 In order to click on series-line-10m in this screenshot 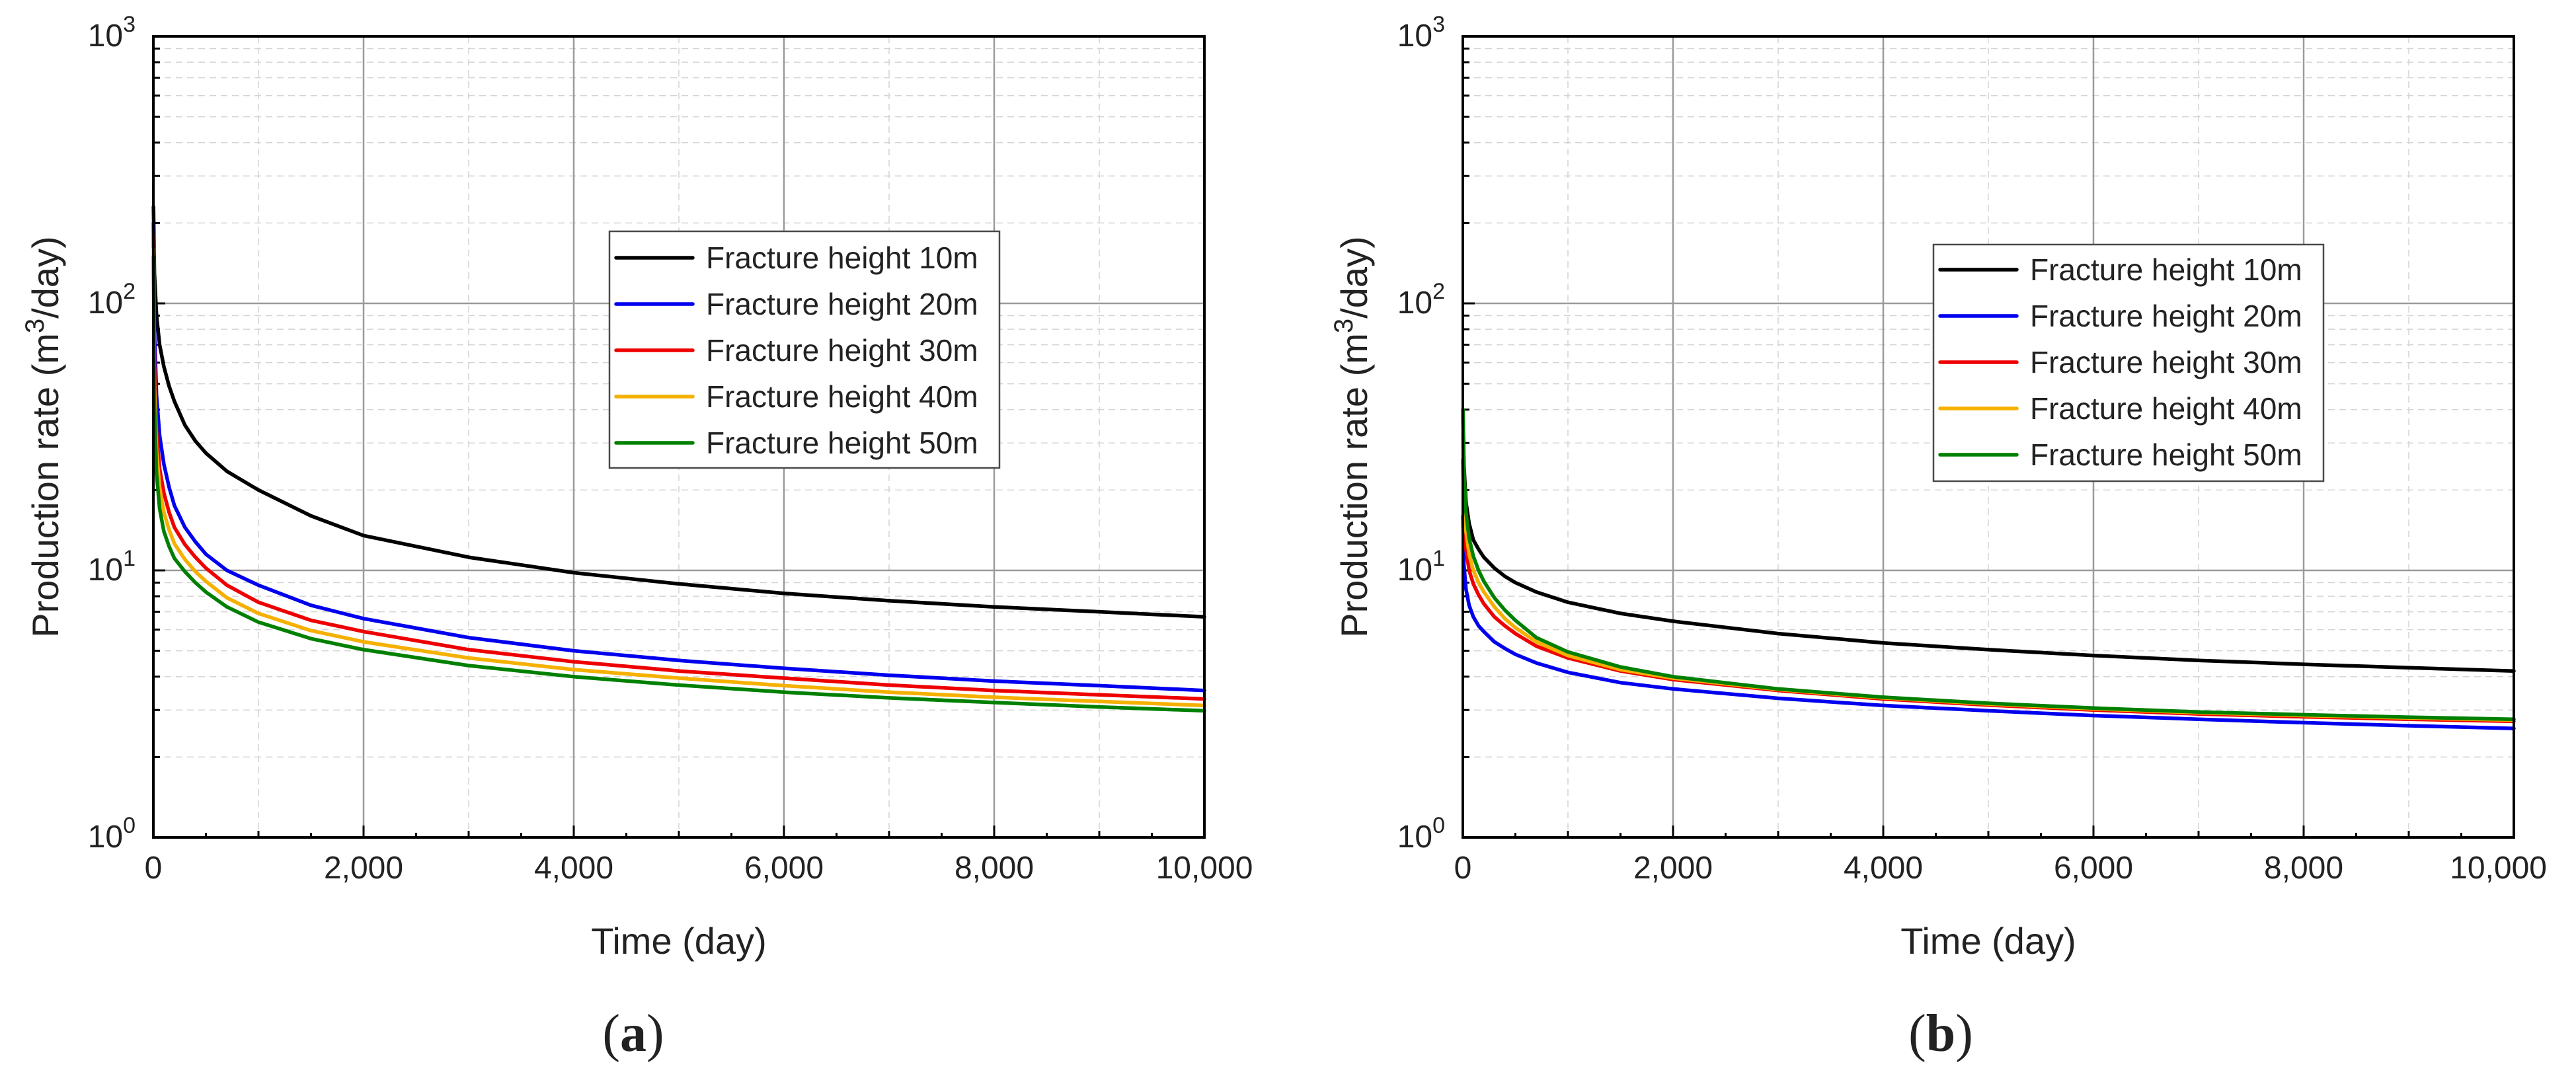, I will do `click(1988, 540)`.